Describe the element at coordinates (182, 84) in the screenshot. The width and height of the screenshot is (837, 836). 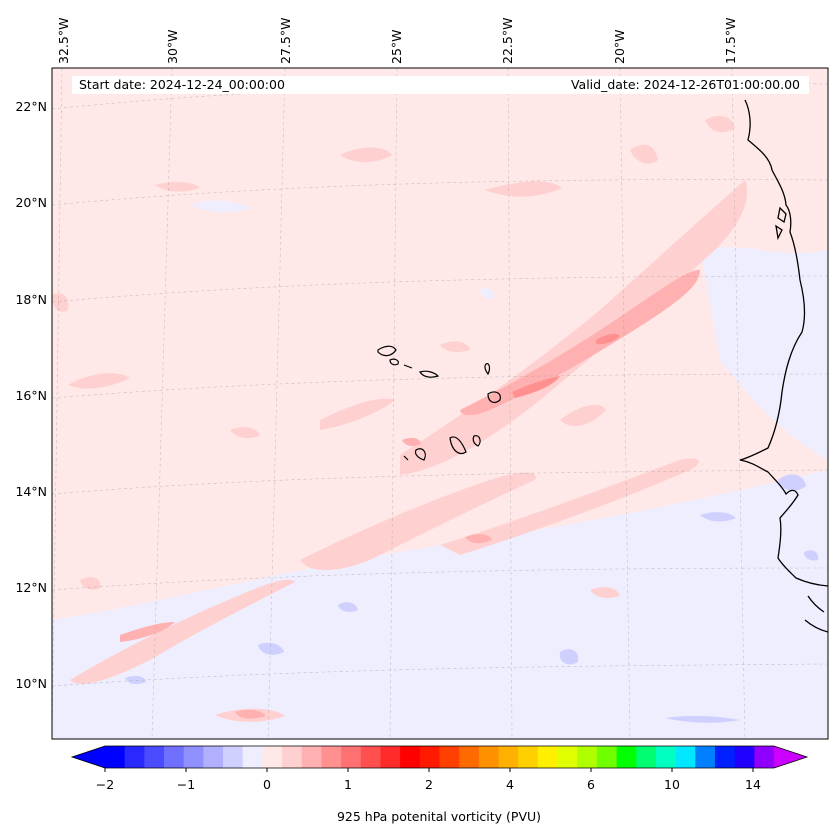
I see `start-date-label: Start date: 2024-12-24_00:00:00` at that location.